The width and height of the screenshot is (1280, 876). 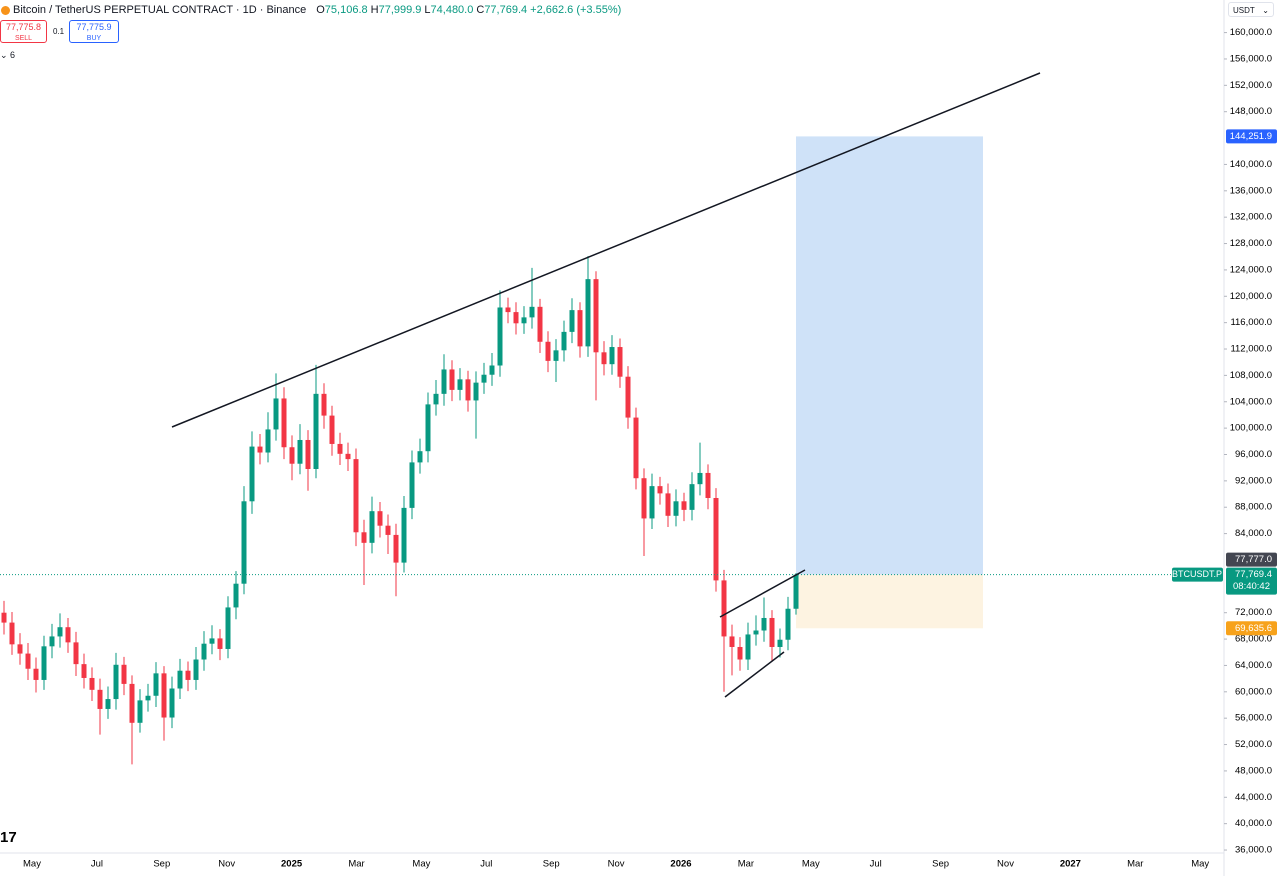 What do you see at coordinates (1253, 718) in the screenshot?
I see `y-tick-label: 56,000.0` at bounding box center [1253, 718].